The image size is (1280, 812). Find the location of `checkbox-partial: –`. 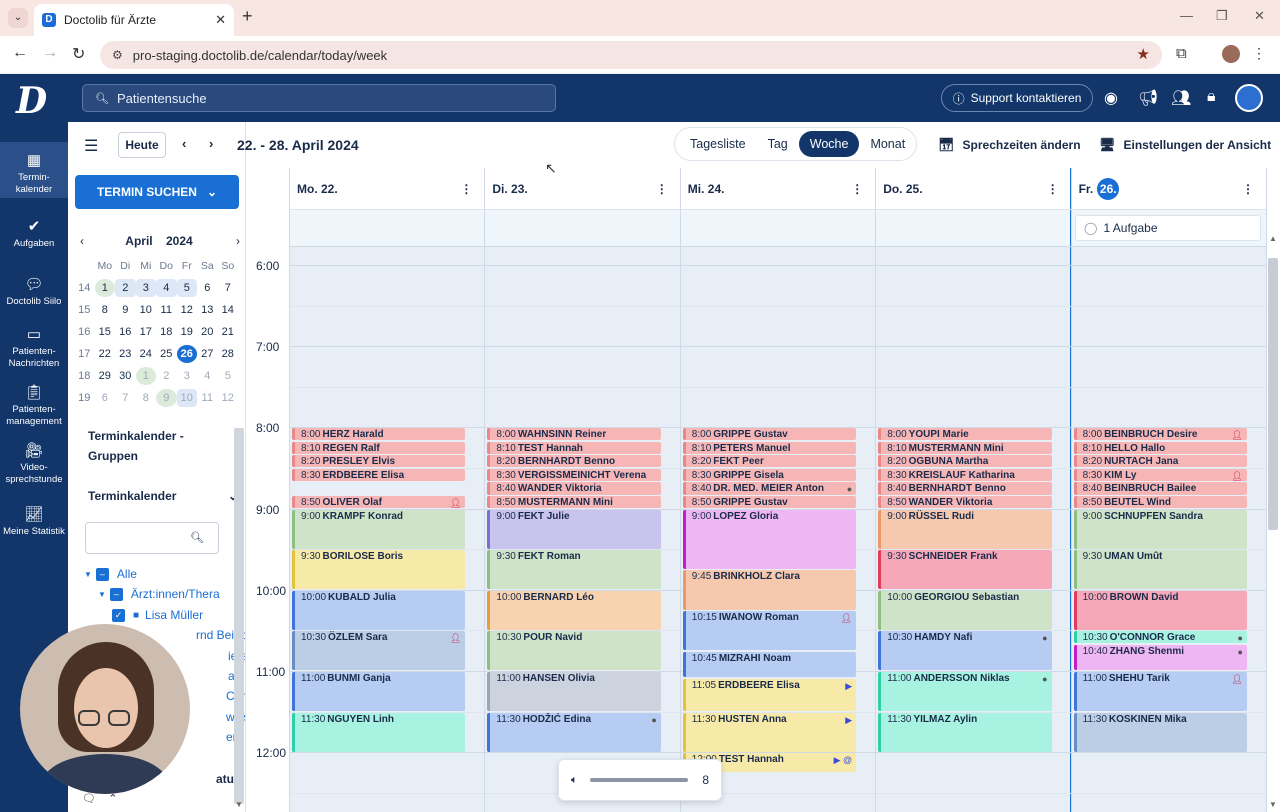

checkbox-partial: – is located at coordinates (116, 594).